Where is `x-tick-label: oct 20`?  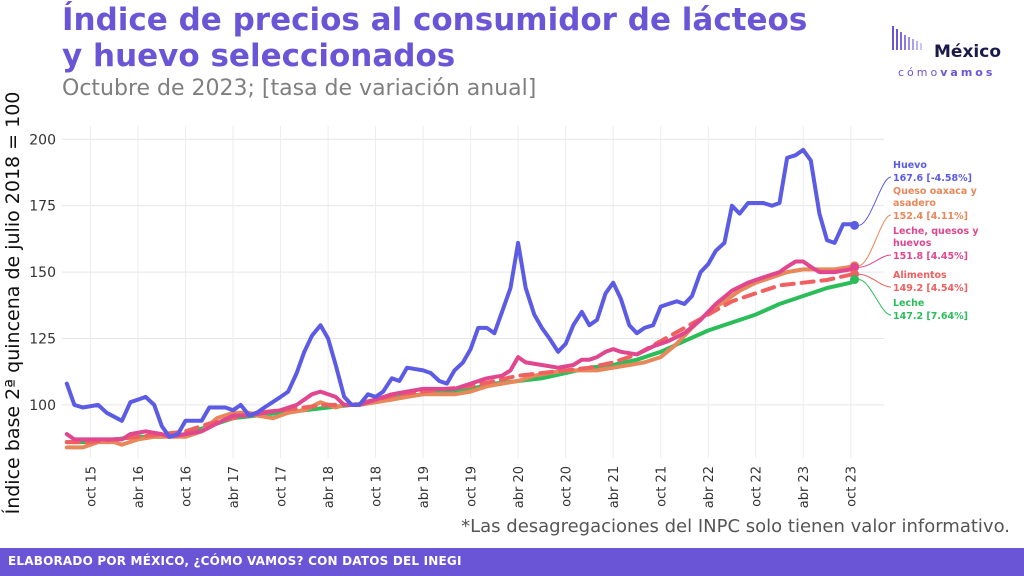
x-tick-label: oct 20 is located at coordinates (567, 486).